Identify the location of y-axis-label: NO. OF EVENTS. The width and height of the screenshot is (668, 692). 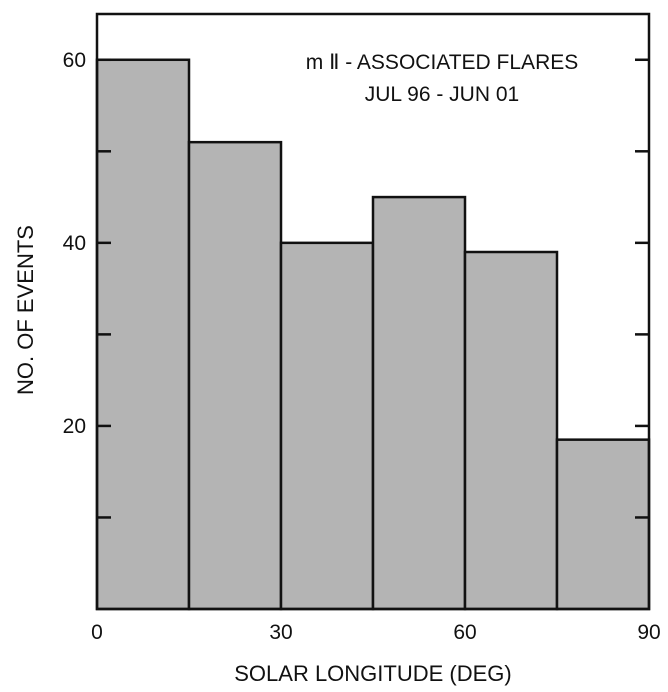
(25, 310).